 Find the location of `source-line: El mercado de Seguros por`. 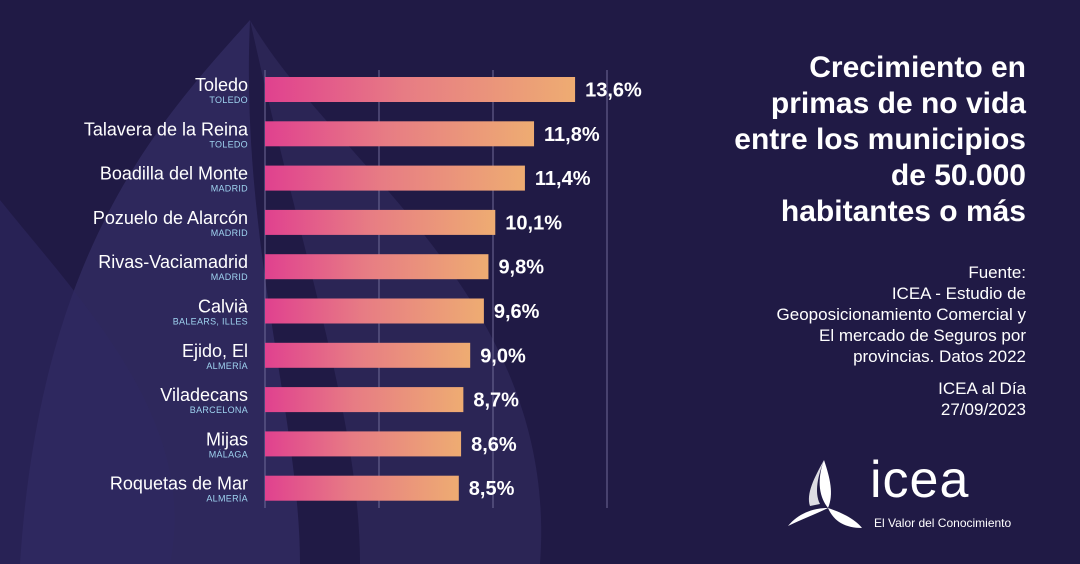

source-line: El mercado de Seguros por is located at coordinates (922, 335).